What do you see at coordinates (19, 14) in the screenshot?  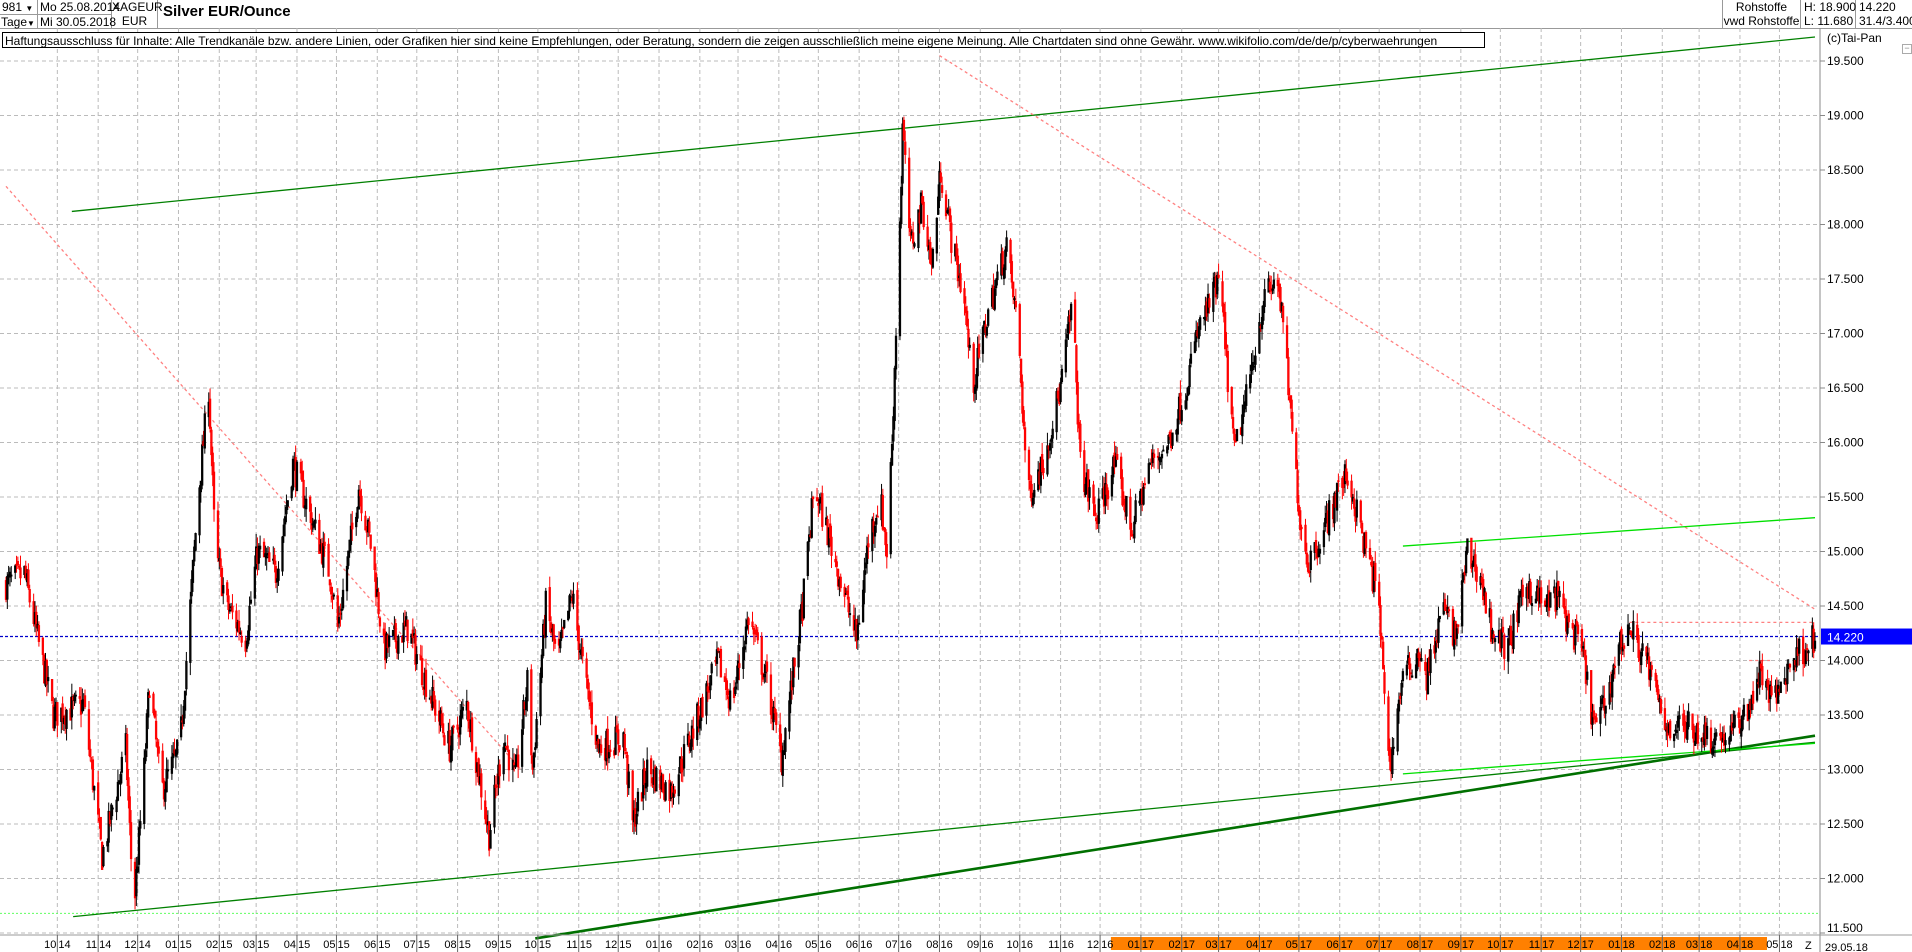 I see `period-selector: 981 ▼ Tage▼` at bounding box center [19, 14].